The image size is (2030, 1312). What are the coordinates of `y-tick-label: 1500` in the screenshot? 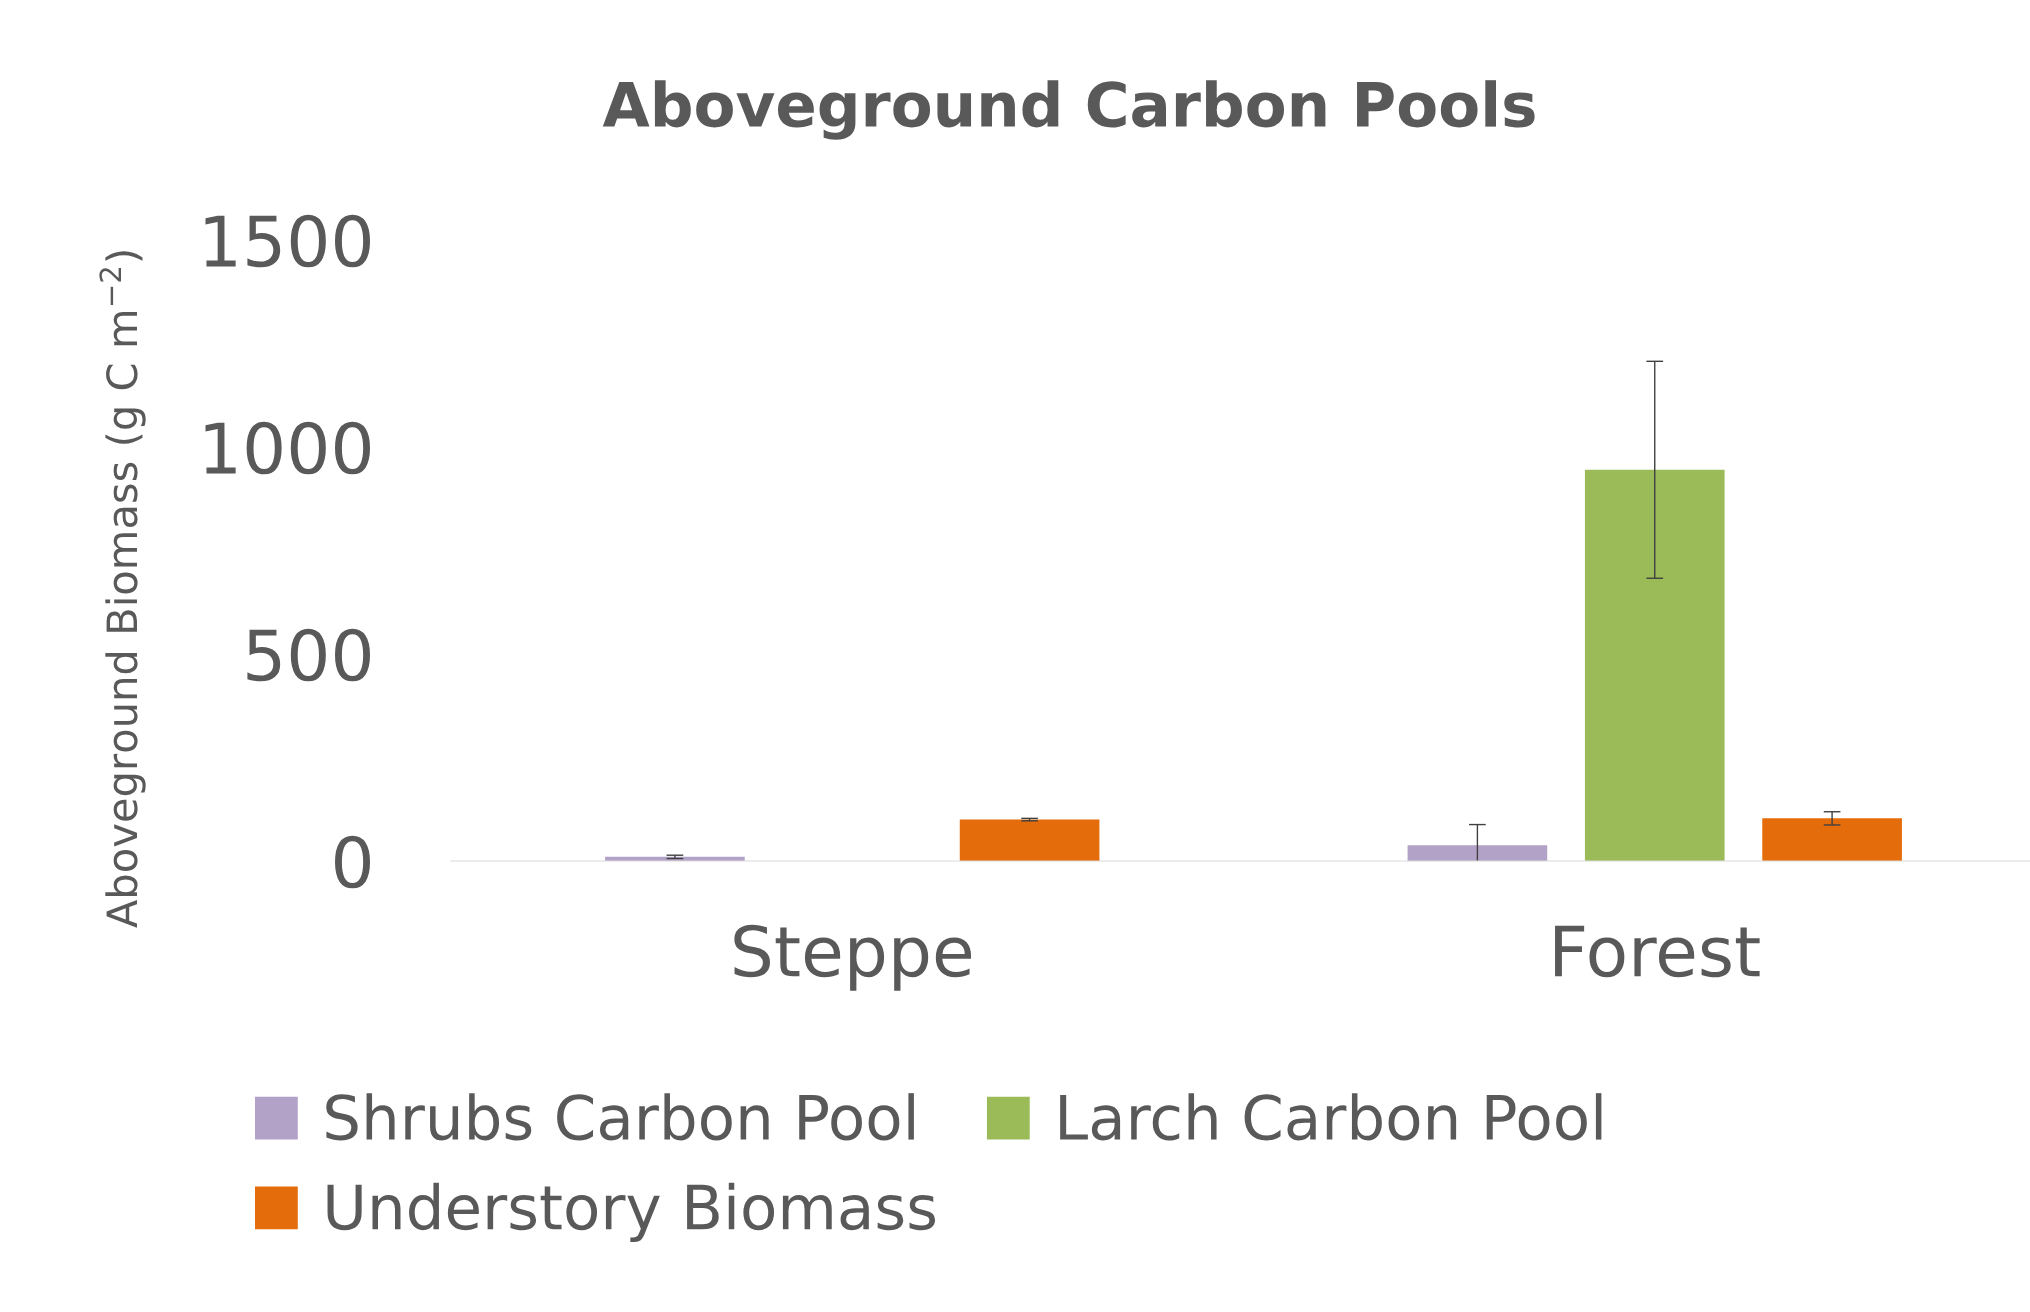 It's located at (287, 241).